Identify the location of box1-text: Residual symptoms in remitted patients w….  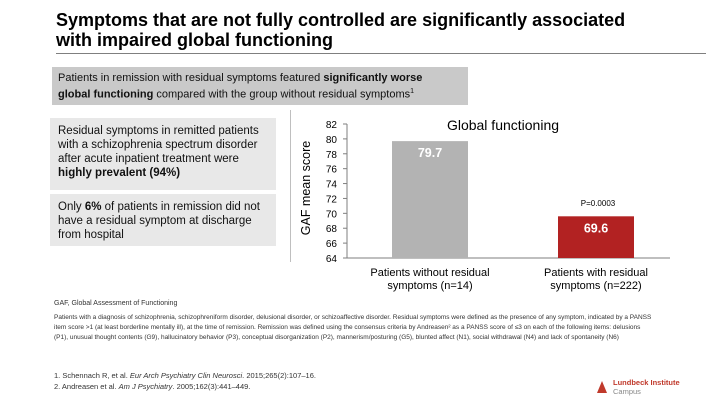
(158, 145).